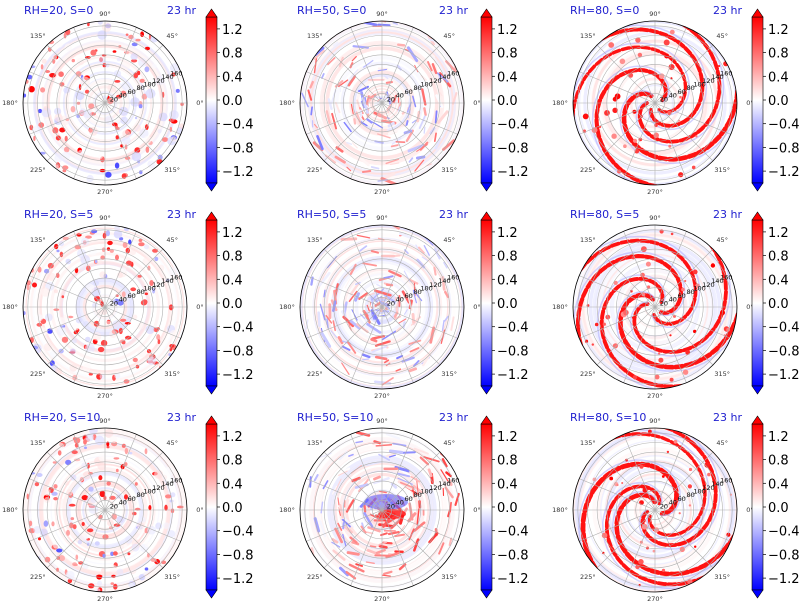 The width and height of the screenshot is (799, 612). Describe the element at coordinates (757, 187) in the screenshot. I see `colorbar-extend-min` at that location.